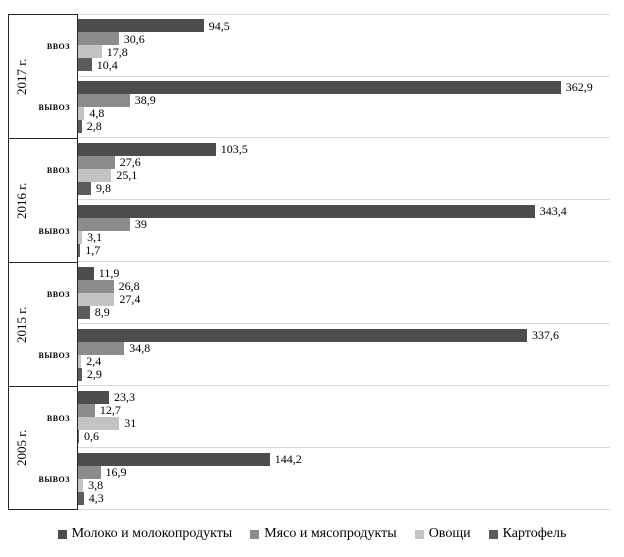 The width and height of the screenshot is (624, 557). What do you see at coordinates (116, 472) in the screenshot?
I see `bar-value-label: 16,9` at bounding box center [116, 472].